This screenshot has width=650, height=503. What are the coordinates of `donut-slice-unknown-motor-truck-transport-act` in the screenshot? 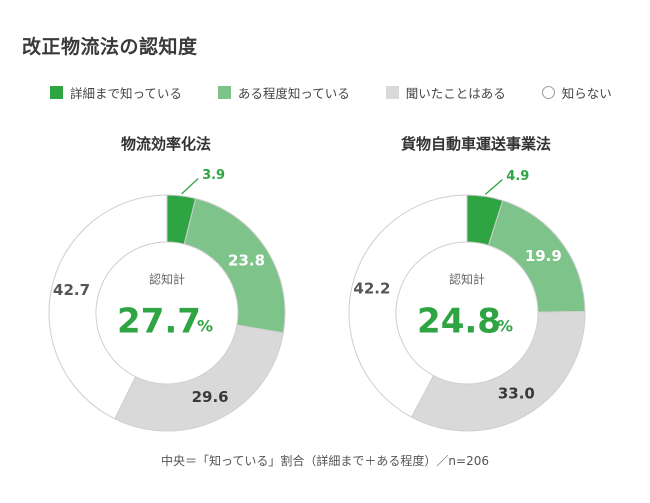 It's located at (408, 306).